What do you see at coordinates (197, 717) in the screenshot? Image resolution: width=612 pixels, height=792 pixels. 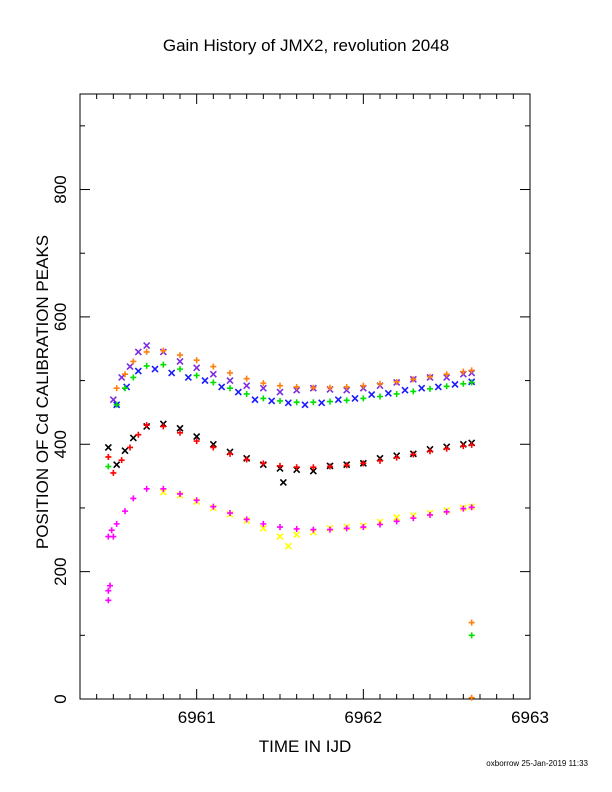 I see `x-tick-label: 6961` at bounding box center [197, 717].